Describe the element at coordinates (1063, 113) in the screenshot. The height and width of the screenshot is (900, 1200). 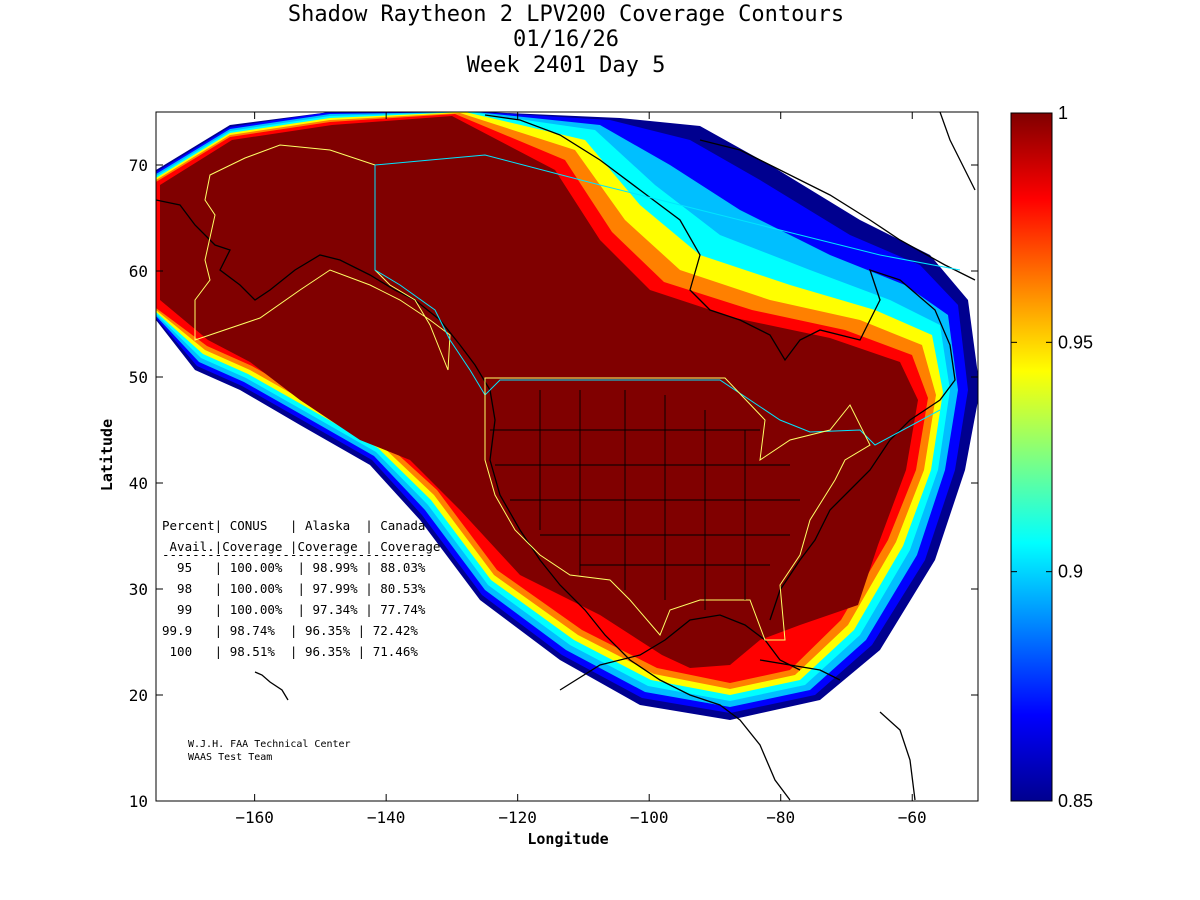
I see `colorbar-tick-label: 1` at that location.